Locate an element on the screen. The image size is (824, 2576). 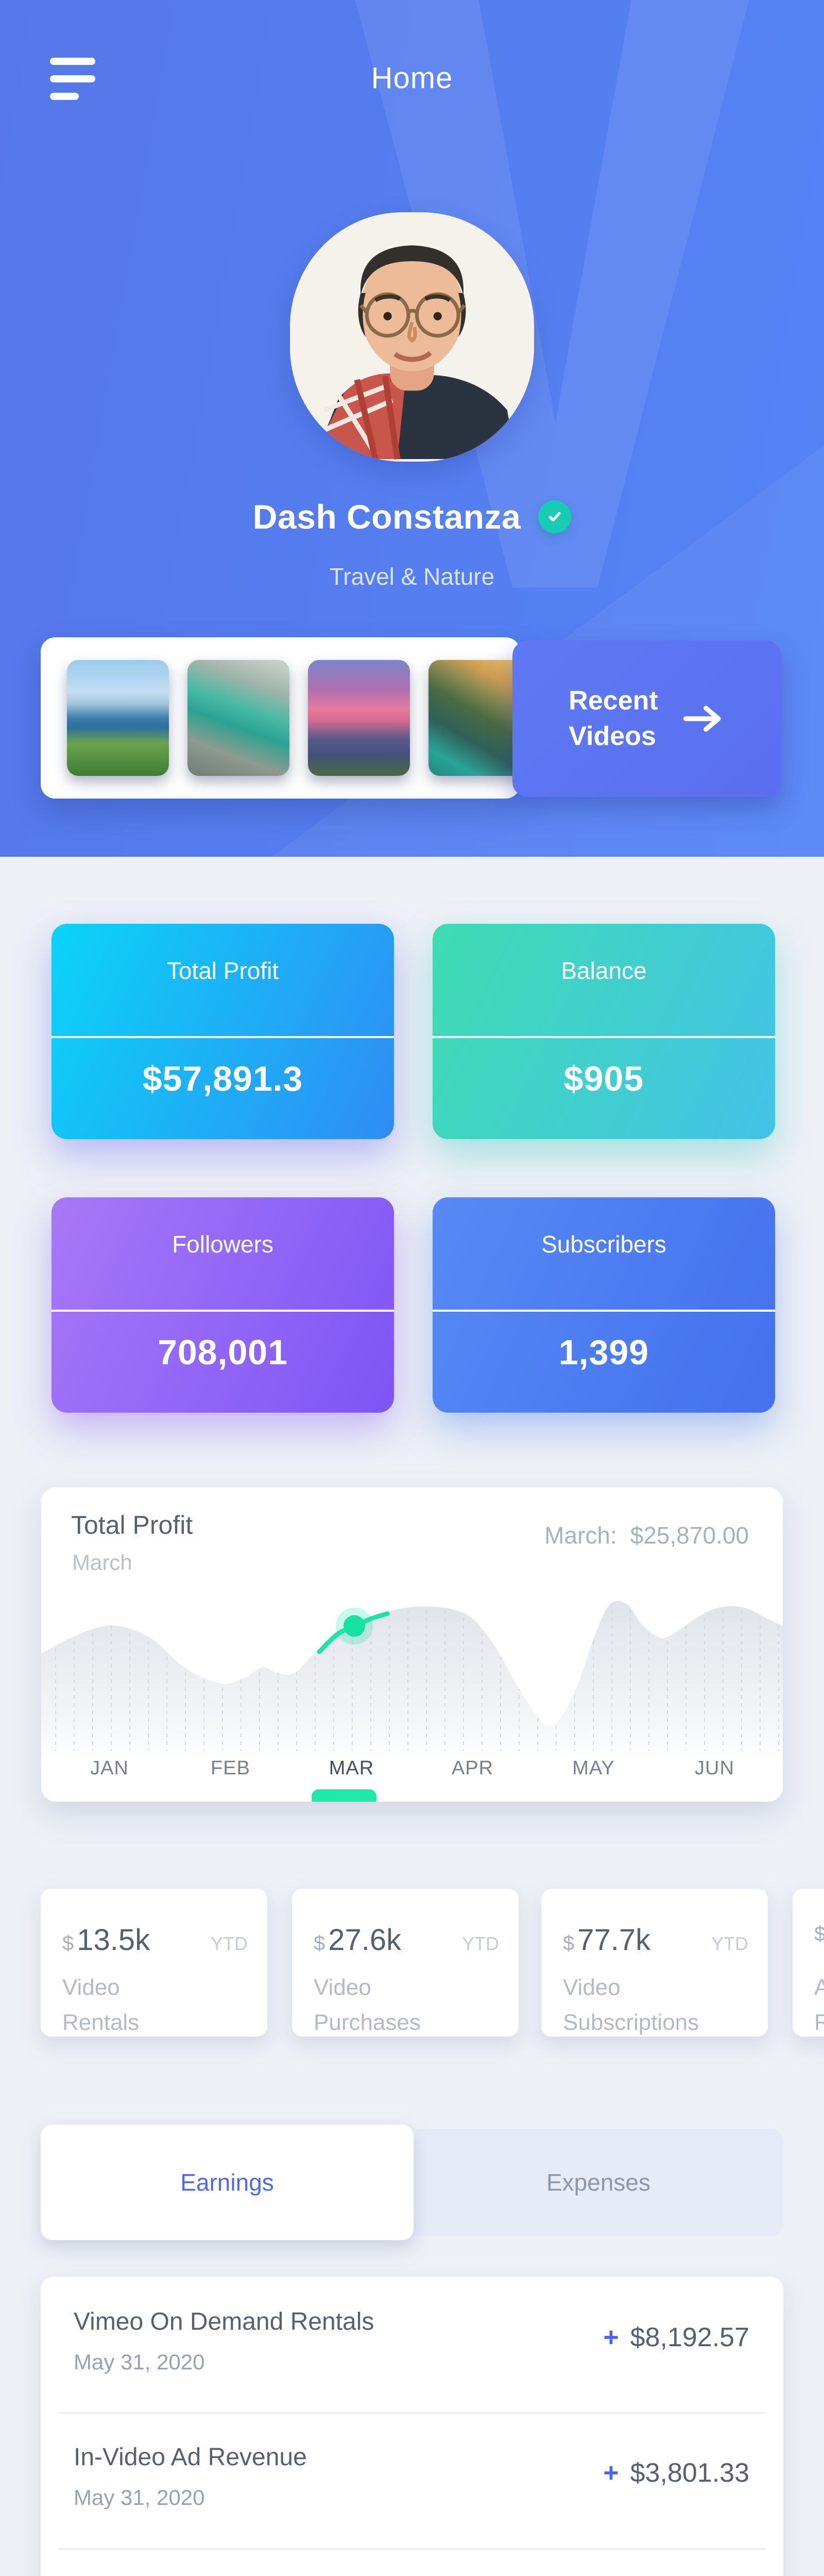
chart-selected-value: March: $25,870.00 is located at coordinates (647, 1536).